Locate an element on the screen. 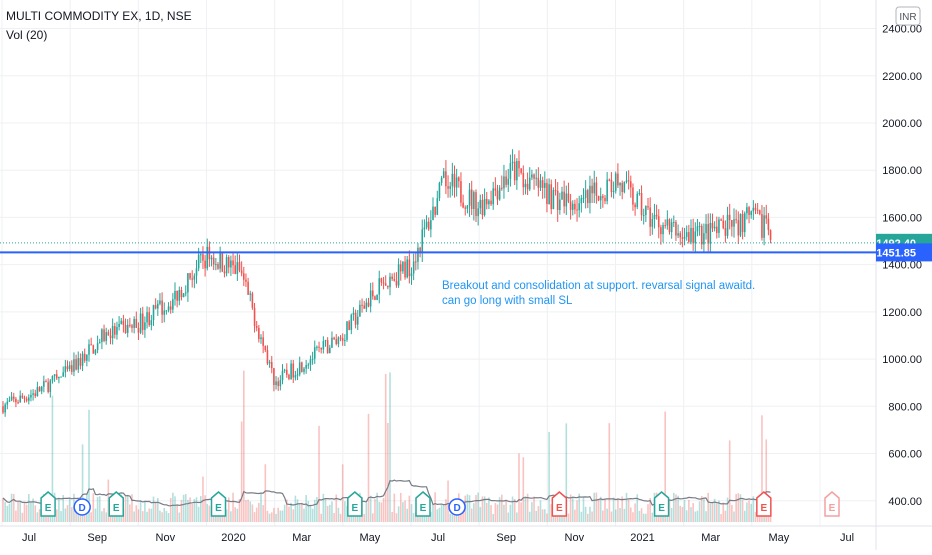  currency-label: INR is located at coordinates (907, 17).